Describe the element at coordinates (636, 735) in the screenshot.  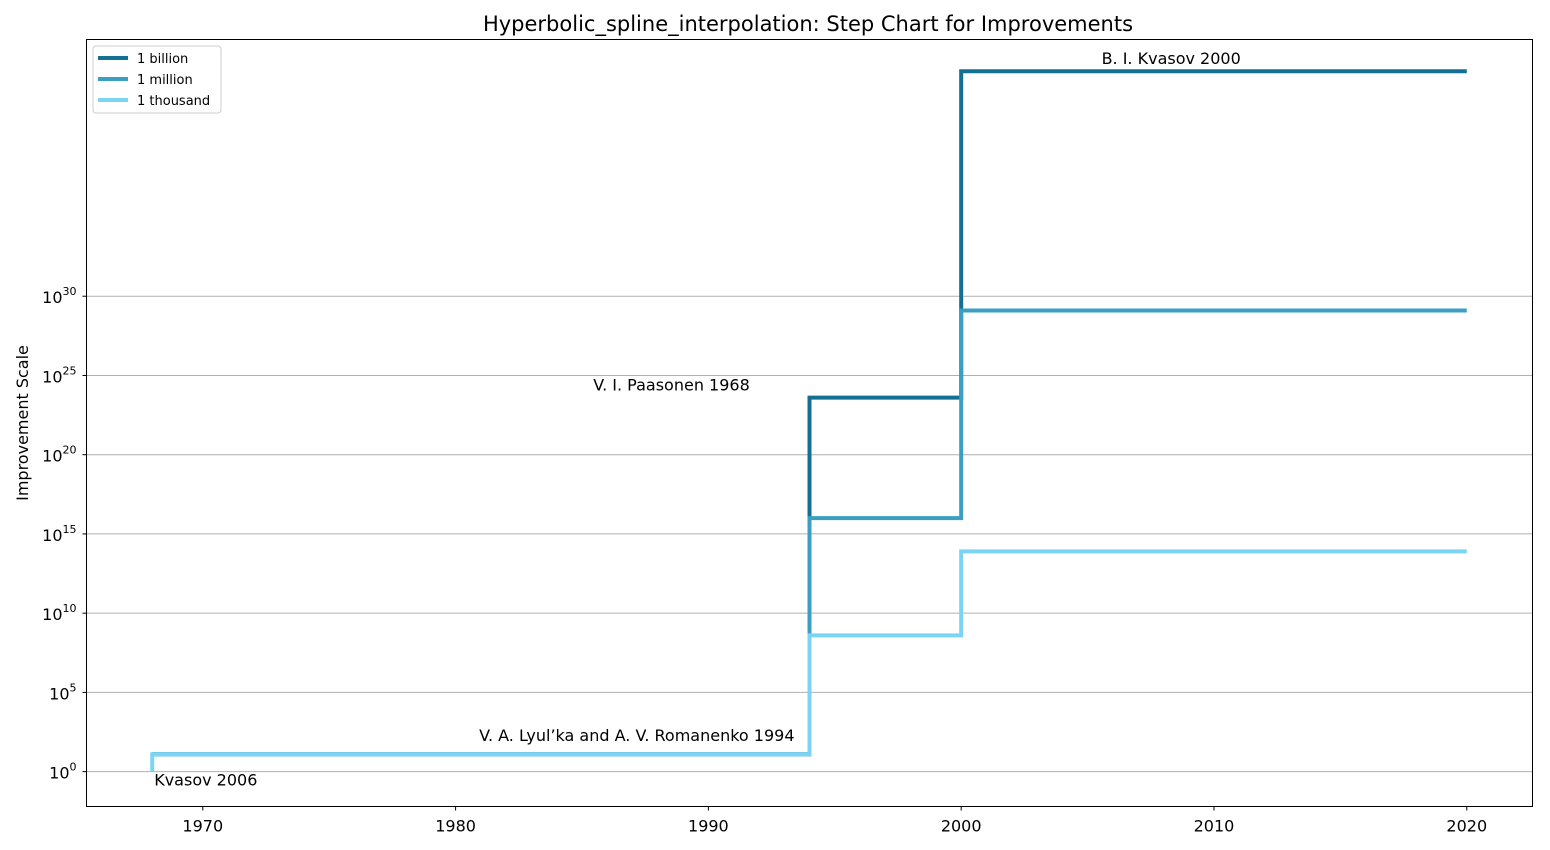
I see `annotation-label: V. A. Lyul’ka and A. V. Romanenko 1994` at that location.